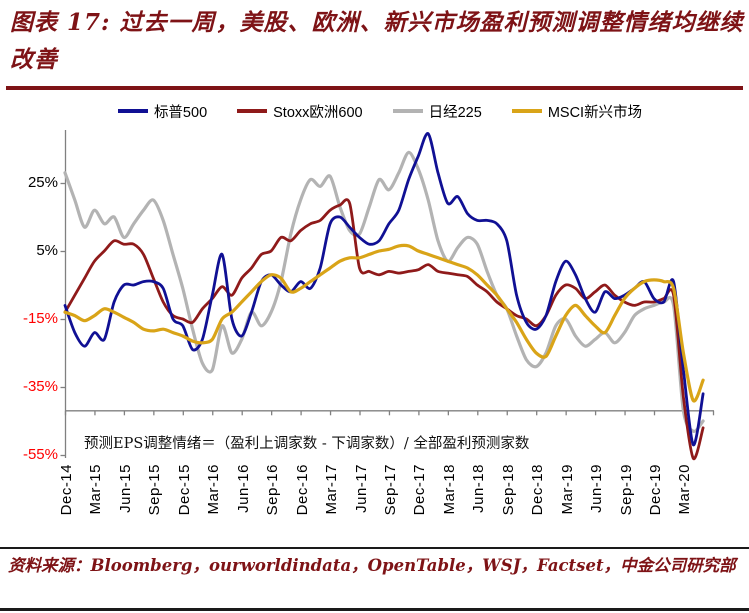 This screenshot has height=613, width=749. What do you see at coordinates (318, 112) in the screenshot?
I see `legend-label: Stoxx欧洲600` at bounding box center [318, 112].